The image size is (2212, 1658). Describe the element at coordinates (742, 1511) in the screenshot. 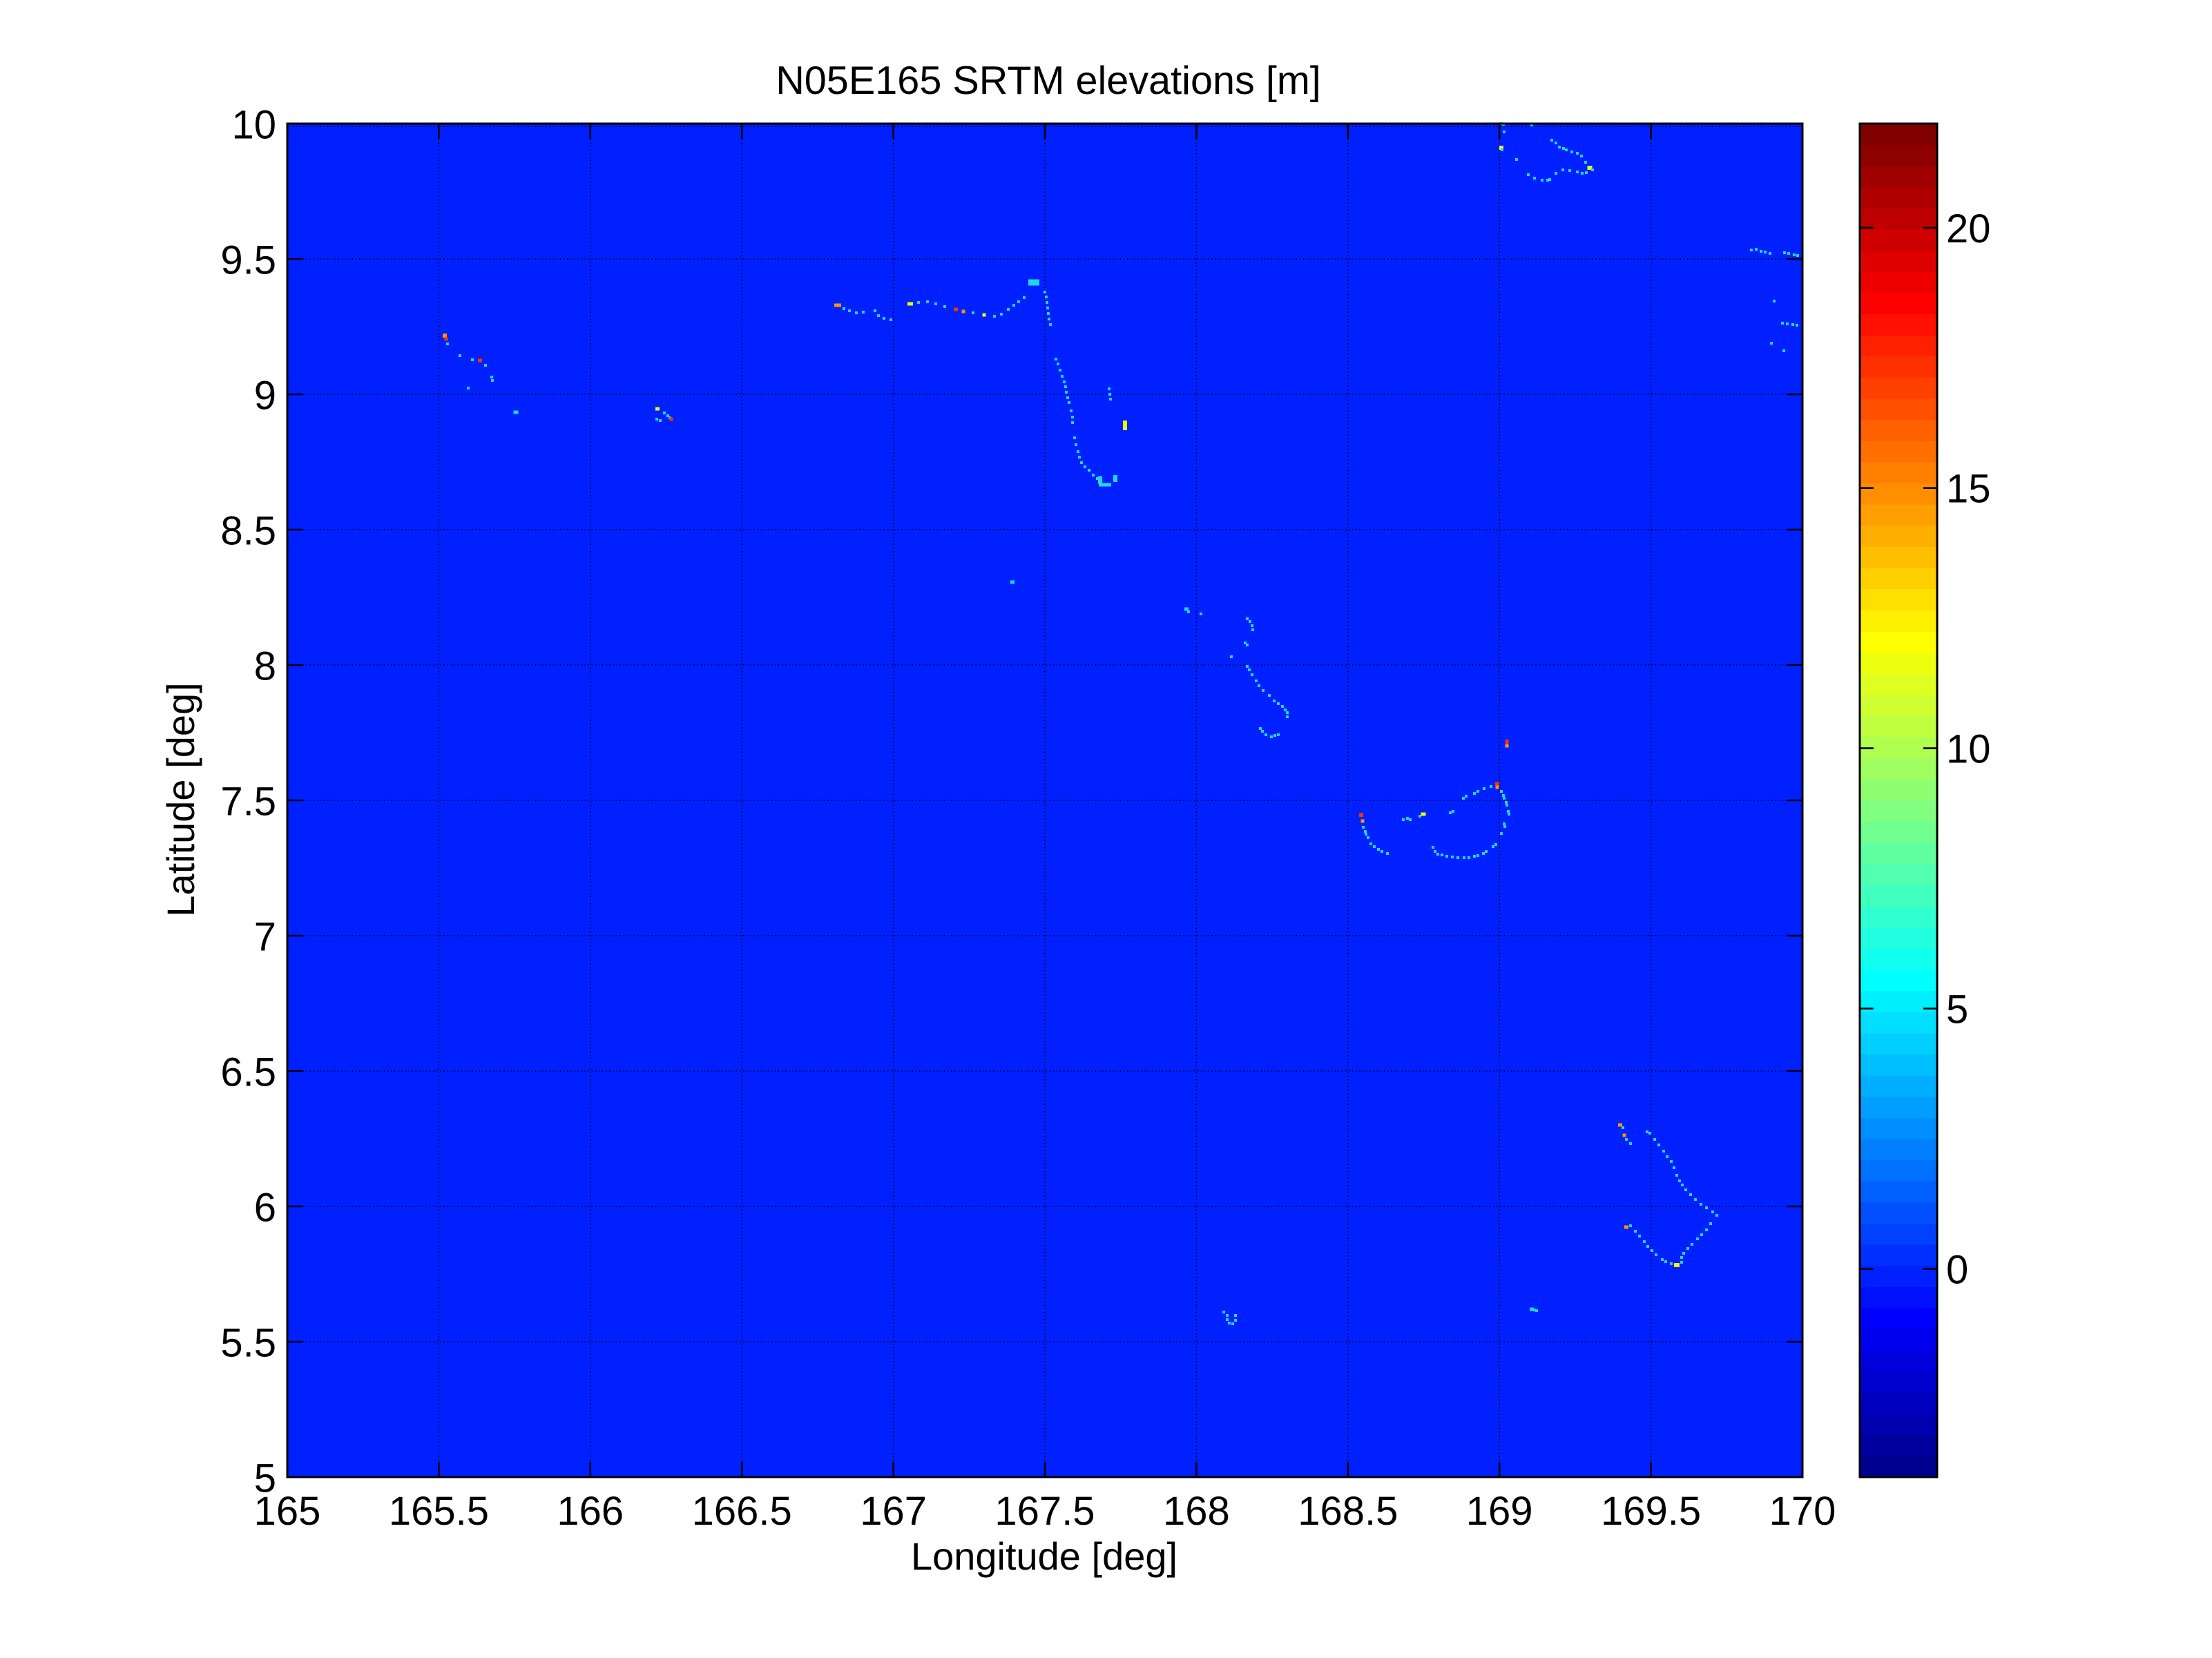

I see `svg-text: 166.5` at that location.